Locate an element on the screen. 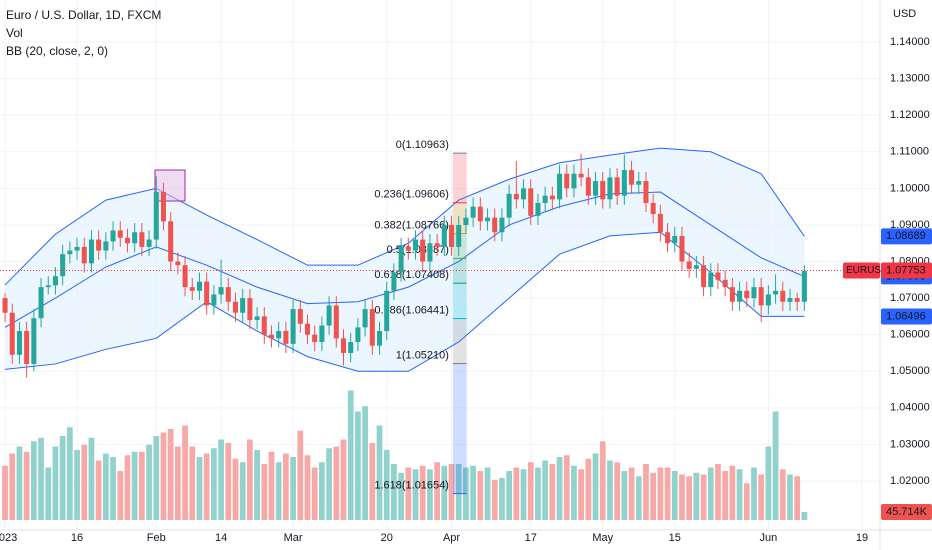  y-tick-label: 1.09000 is located at coordinates (910, 225).